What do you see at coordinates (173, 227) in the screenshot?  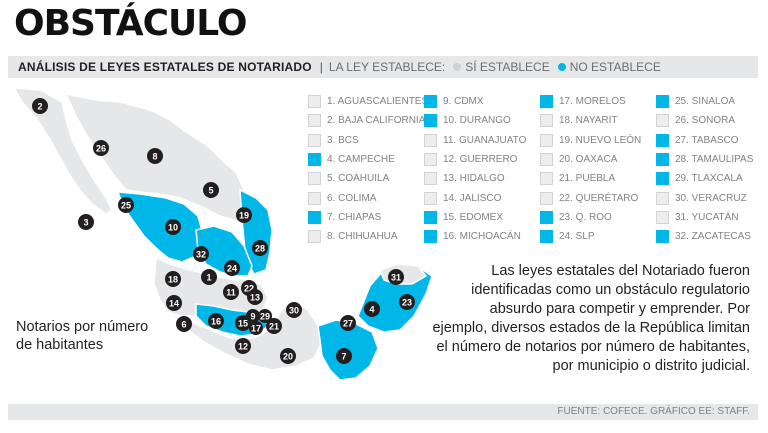 I see `marker-10: 10` at bounding box center [173, 227].